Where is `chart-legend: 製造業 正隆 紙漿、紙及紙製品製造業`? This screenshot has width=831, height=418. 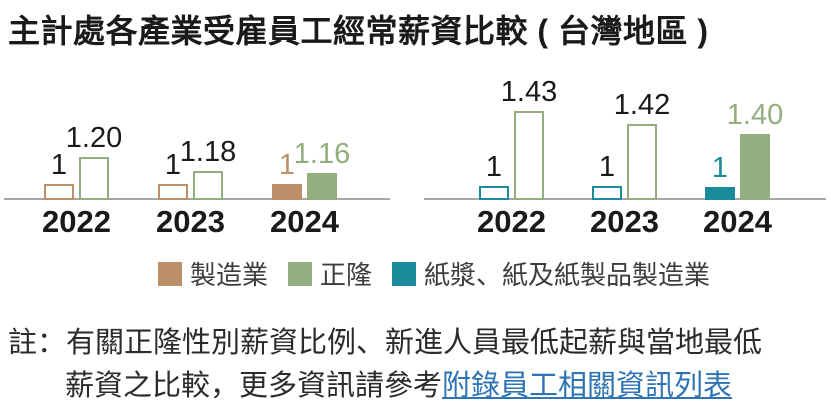 chart-legend: 製造業 正隆 紙漿、紙及紙製品製造業 is located at coordinates (434, 273).